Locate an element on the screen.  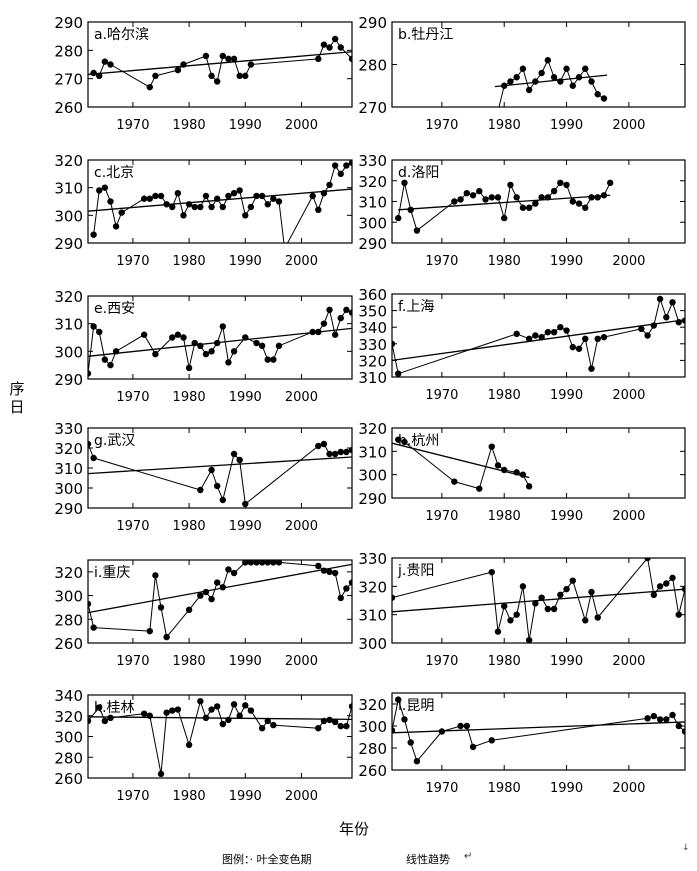
y-tick-label: 260 is located at coordinates (68, 644).